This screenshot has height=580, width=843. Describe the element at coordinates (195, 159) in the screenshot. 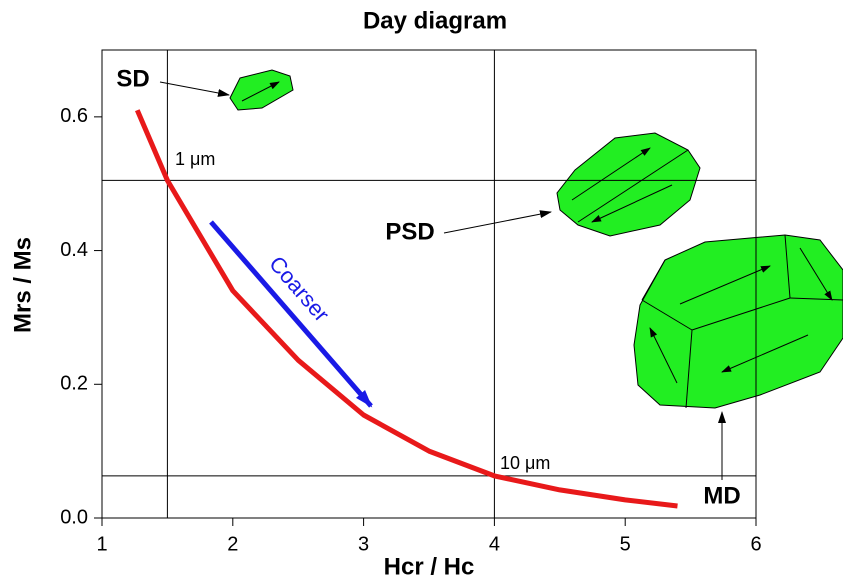

I see `size-label: 1 μm` at that location.